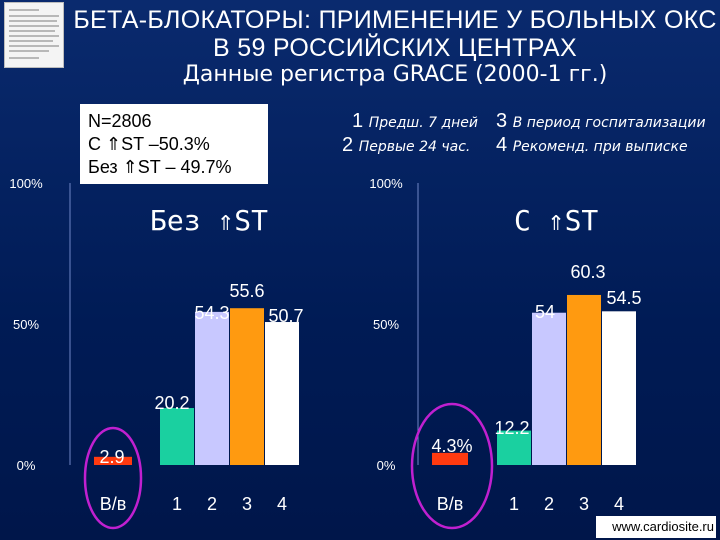 The width and height of the screenshot is (720, 540). I want to click on x-tick-label-left-3: 3, so click(247, 504).